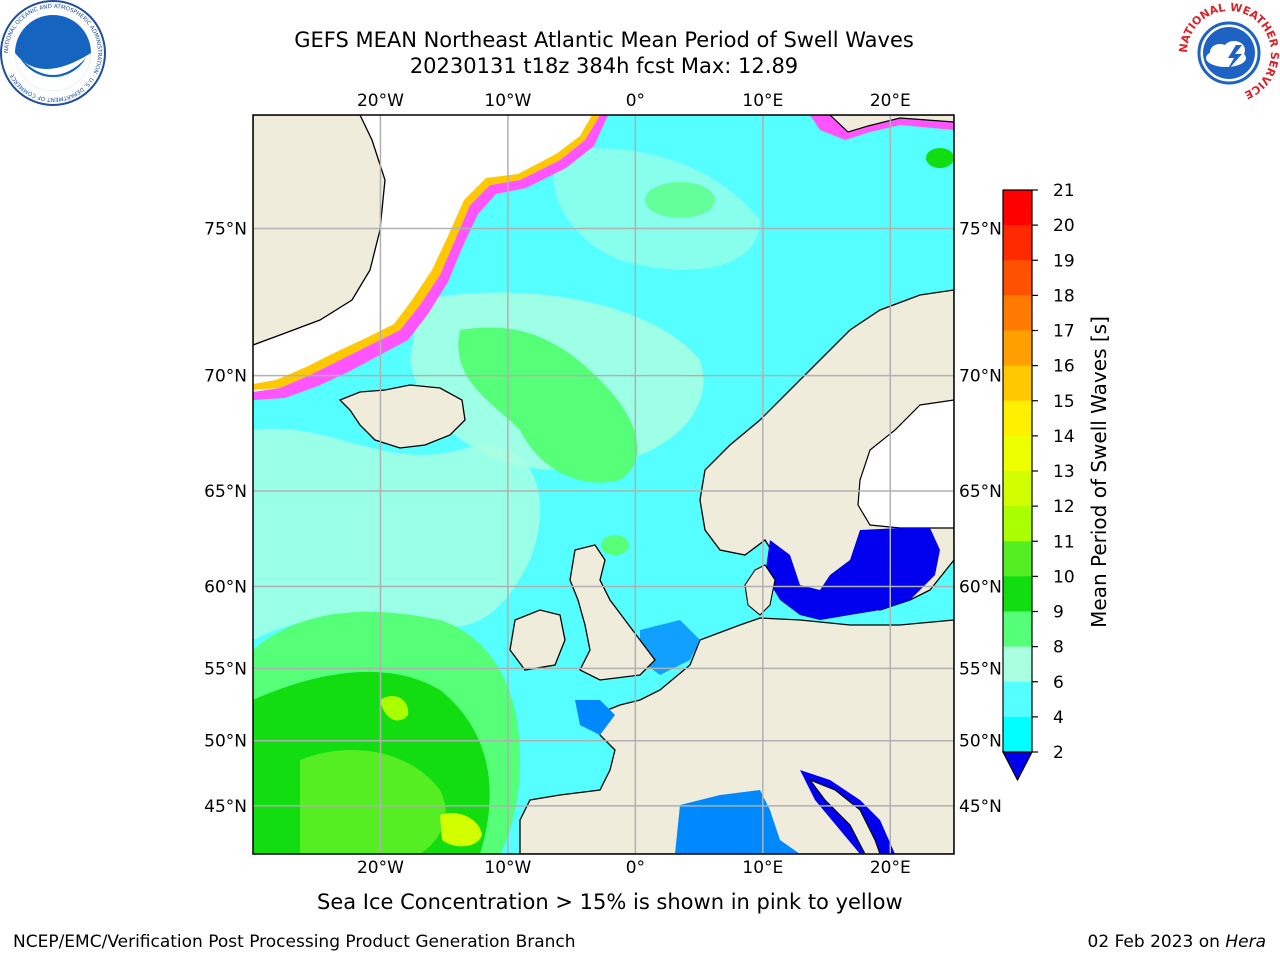 Image resolution: width=1280 pixels, height=960 pixels. Describe the element at coordinates (430, 257) in the screenshot. I see `sea-ice-edge` at that location.